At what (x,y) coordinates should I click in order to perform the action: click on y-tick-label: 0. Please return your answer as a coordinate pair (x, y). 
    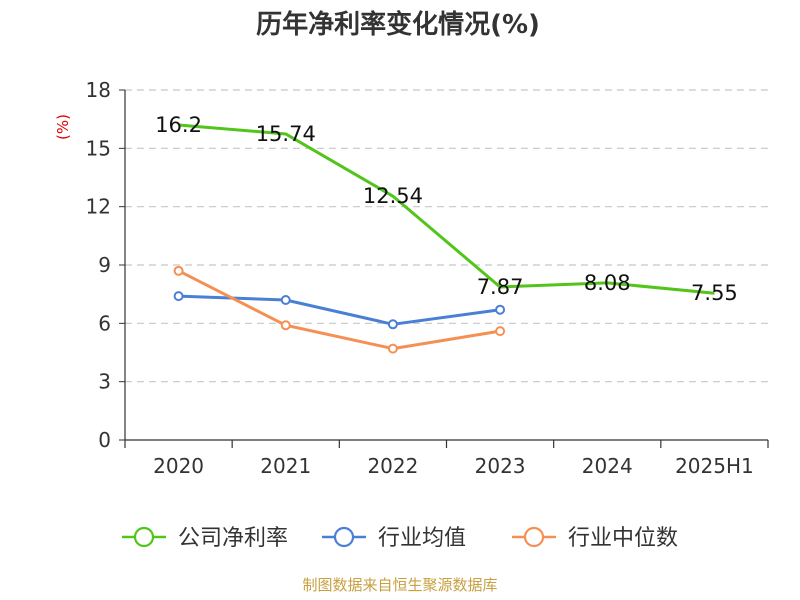
    Looking at the image, I should click on (104, 440).